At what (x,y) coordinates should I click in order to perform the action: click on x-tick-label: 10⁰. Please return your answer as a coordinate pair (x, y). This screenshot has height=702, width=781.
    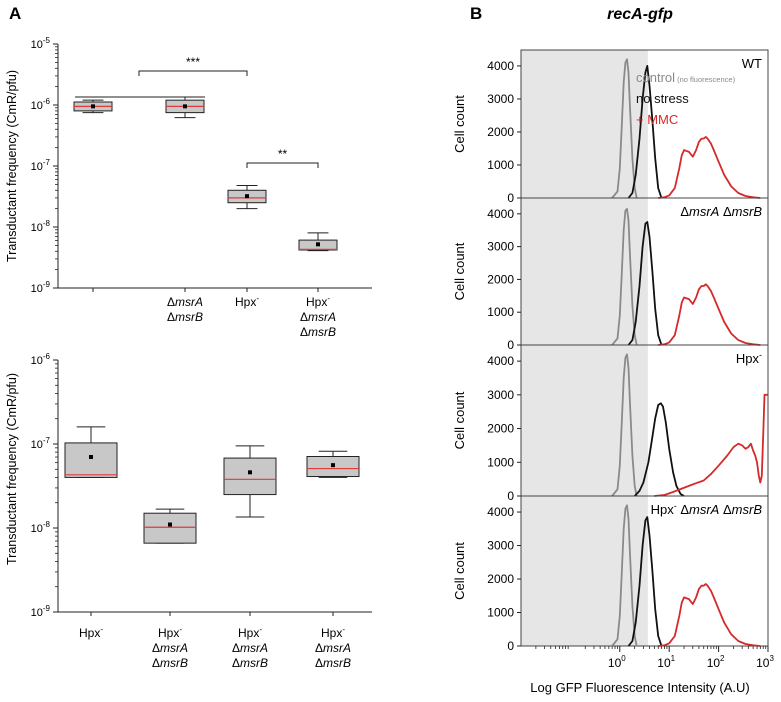
    Looking at the image, I should click on (617, 662).